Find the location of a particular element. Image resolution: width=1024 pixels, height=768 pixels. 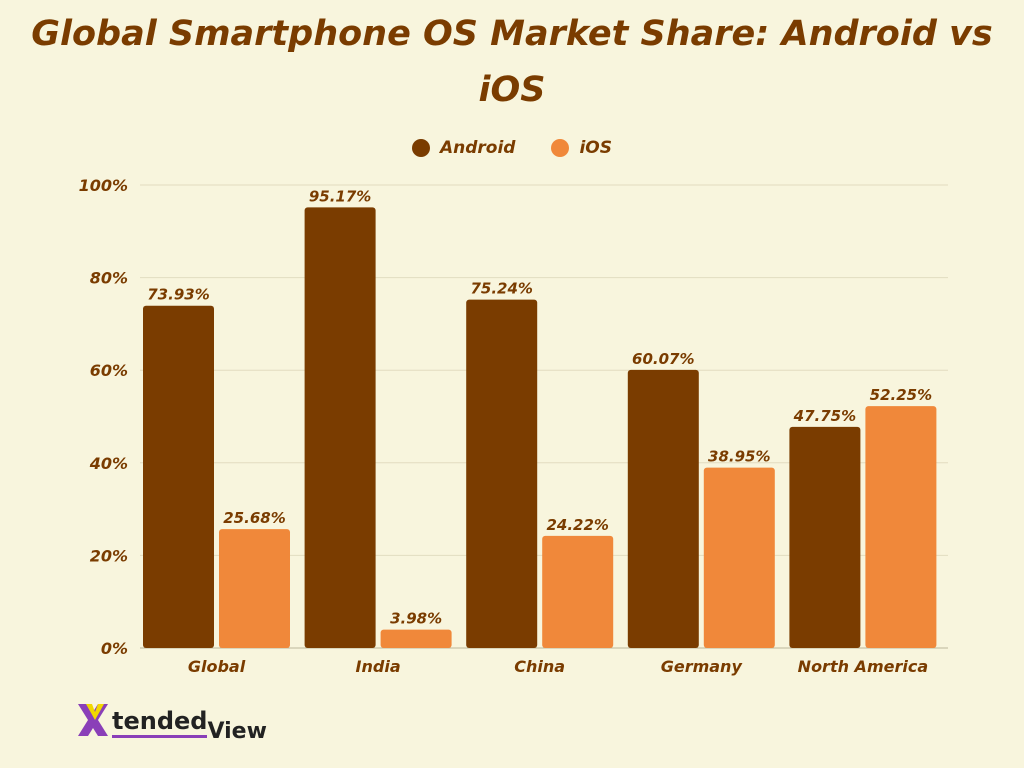

legend-item-android: Android is located at coordinates (463, 148).